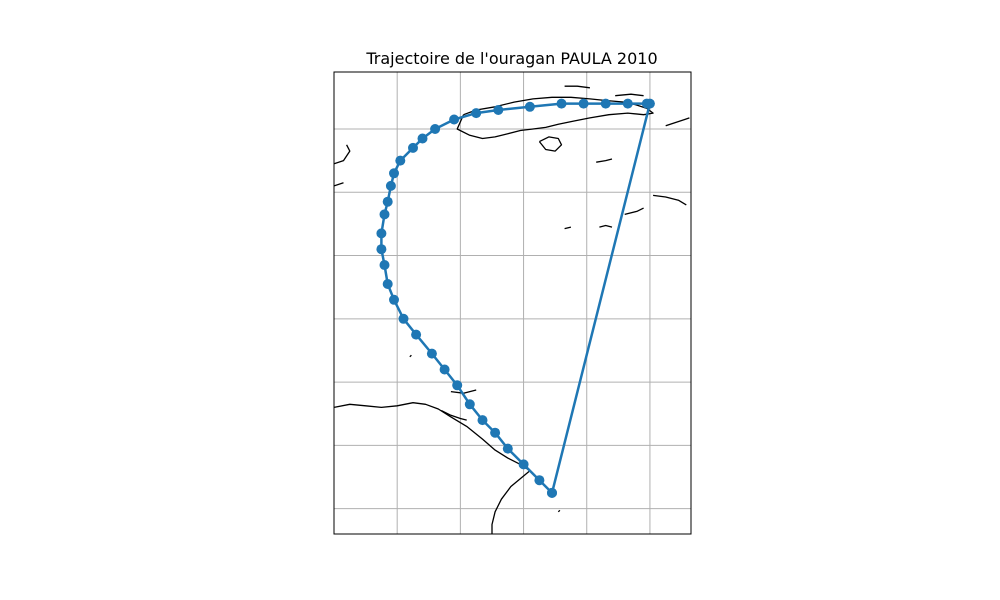  What do you see at coordinates (634, 211) in the screenshot?
I see `coastline-mosquitia` at bounding box center [634, 211].